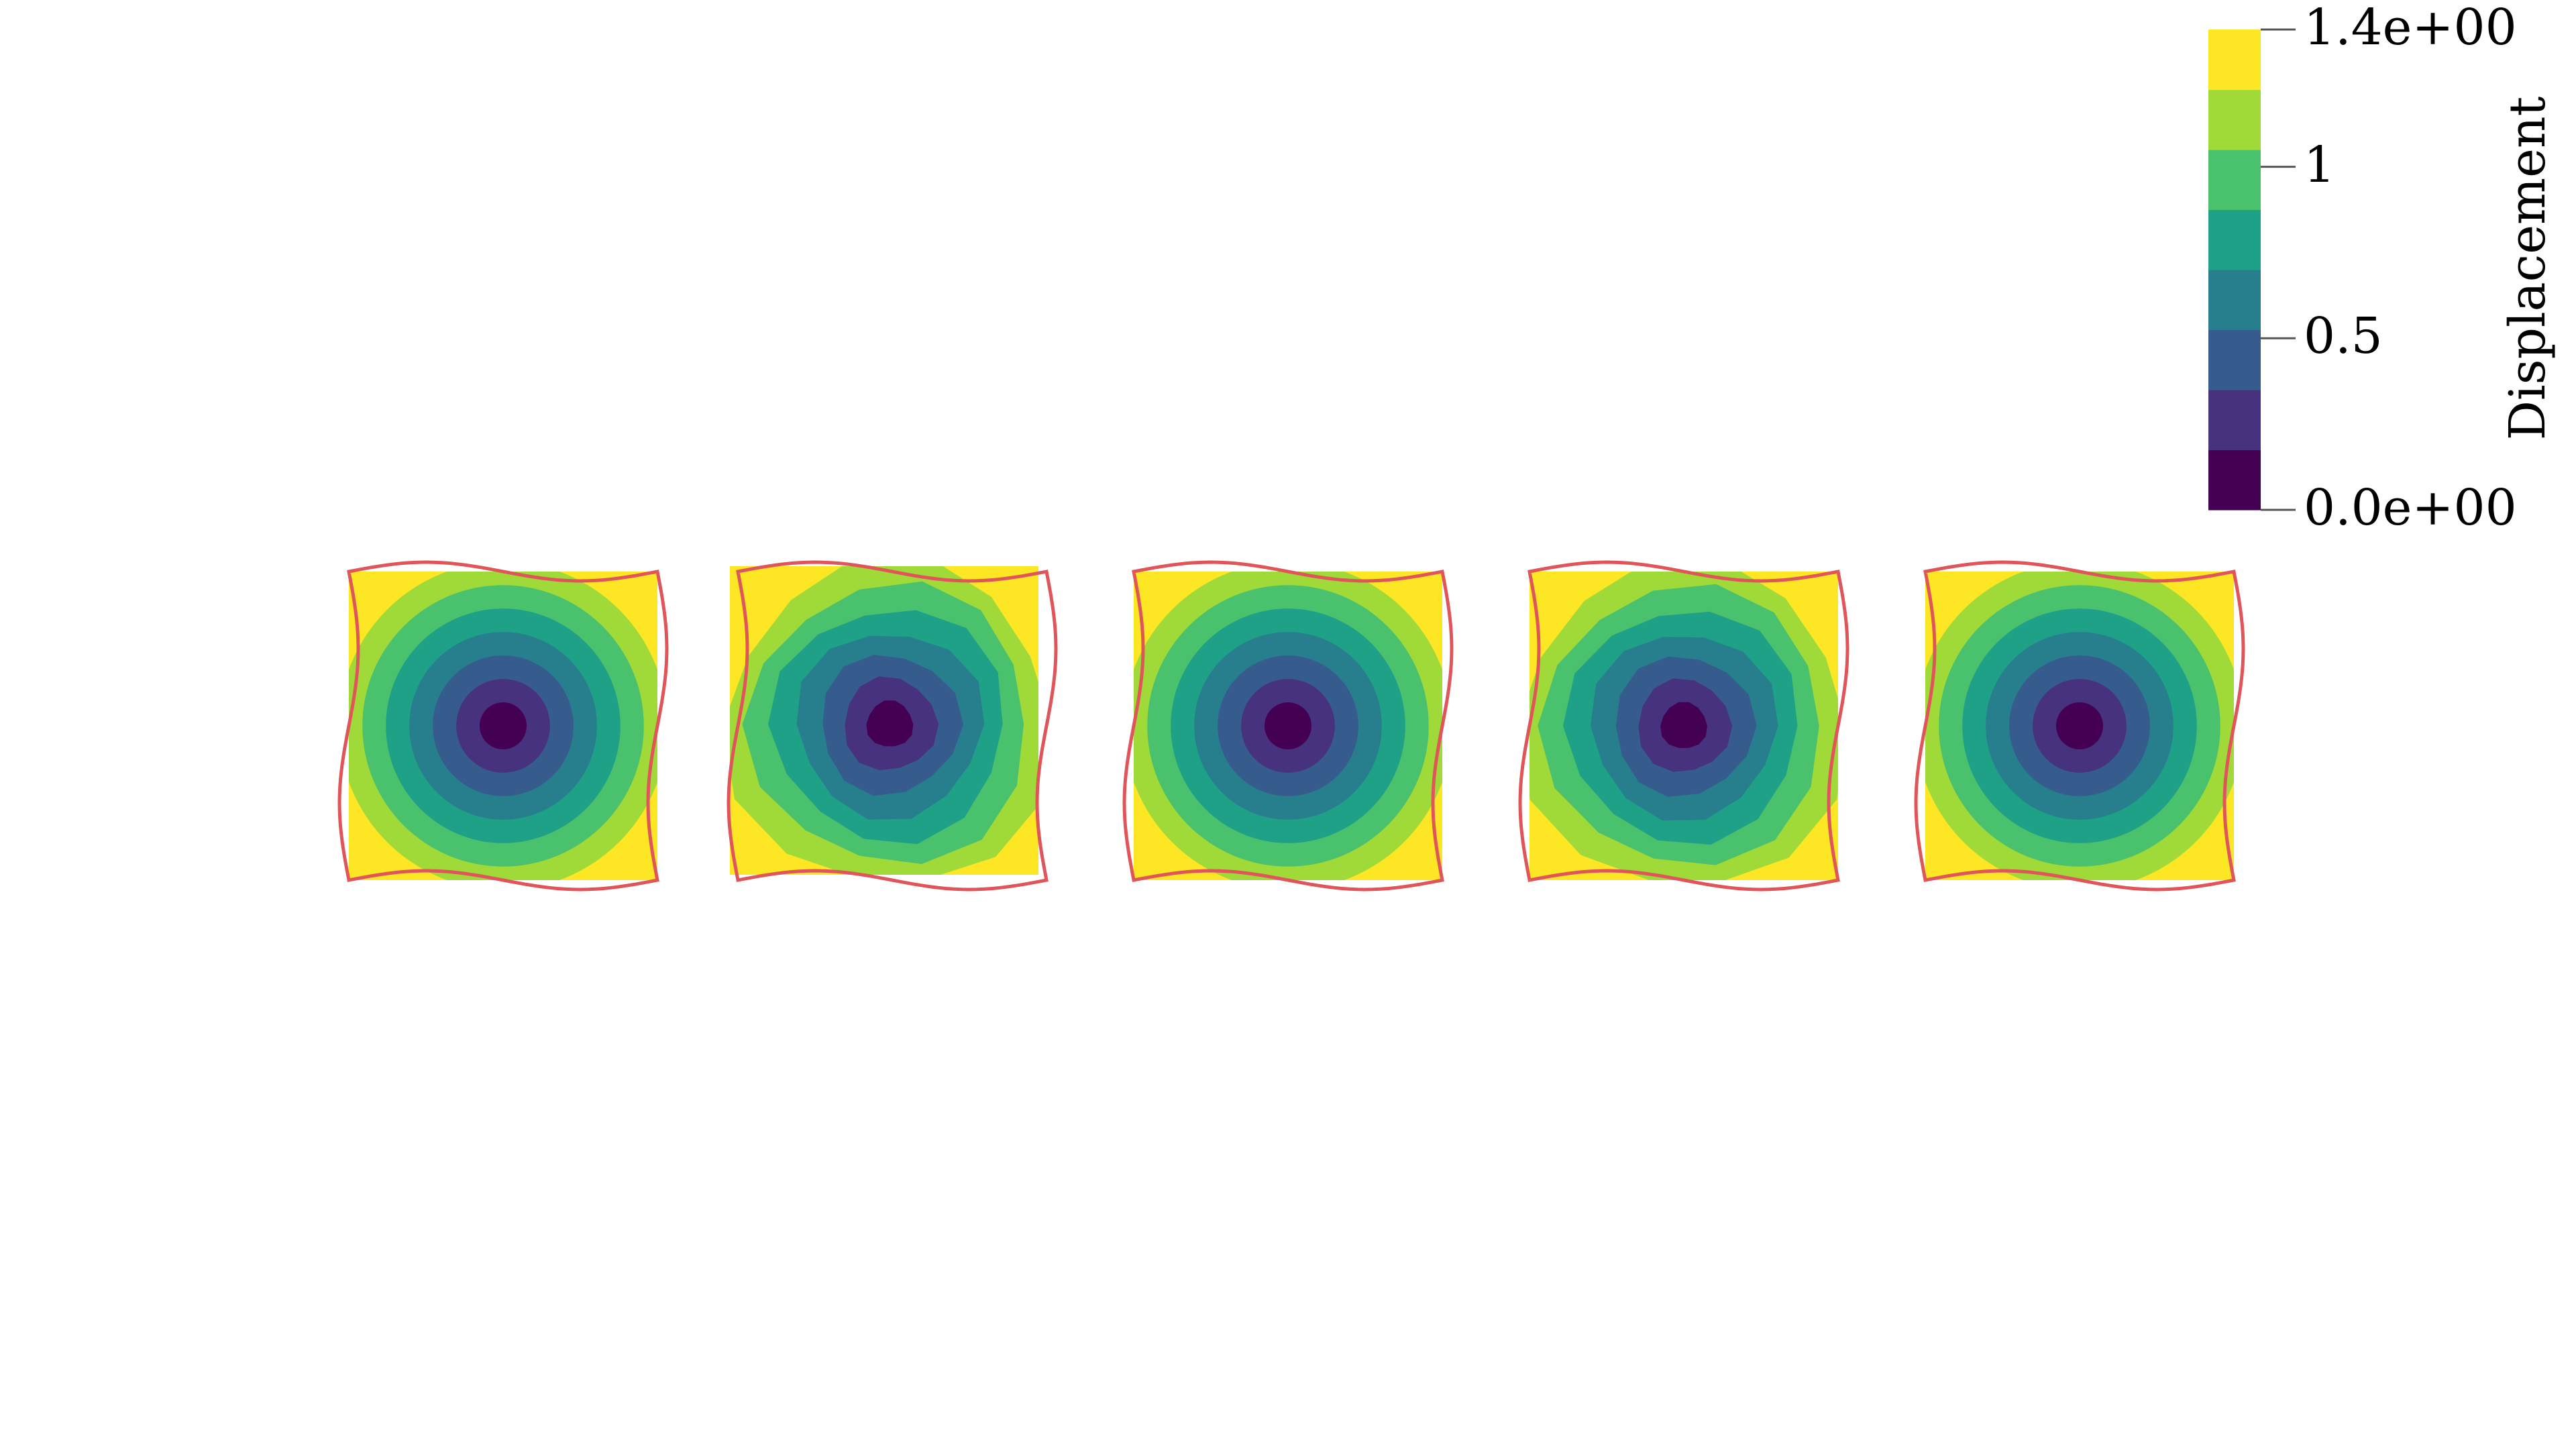  What do you see at coordinates (2320, 165) in the screenshot?
I see `colorbar-tick-label: 1` at bounding box center [2320, 165].